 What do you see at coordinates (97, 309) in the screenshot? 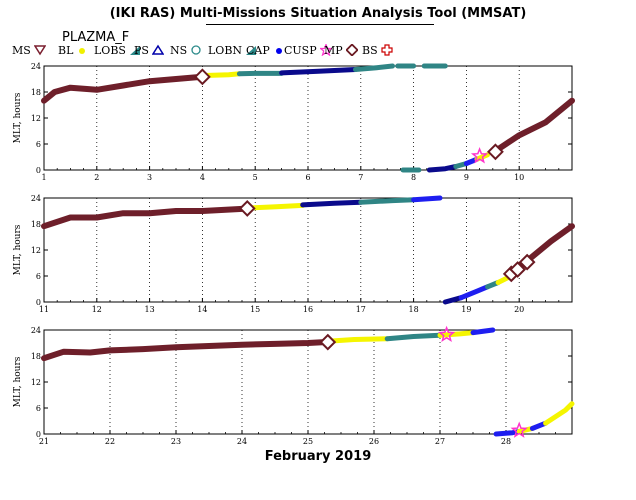
I see `x-tick-label: 12` at bounding box center [97, 309].